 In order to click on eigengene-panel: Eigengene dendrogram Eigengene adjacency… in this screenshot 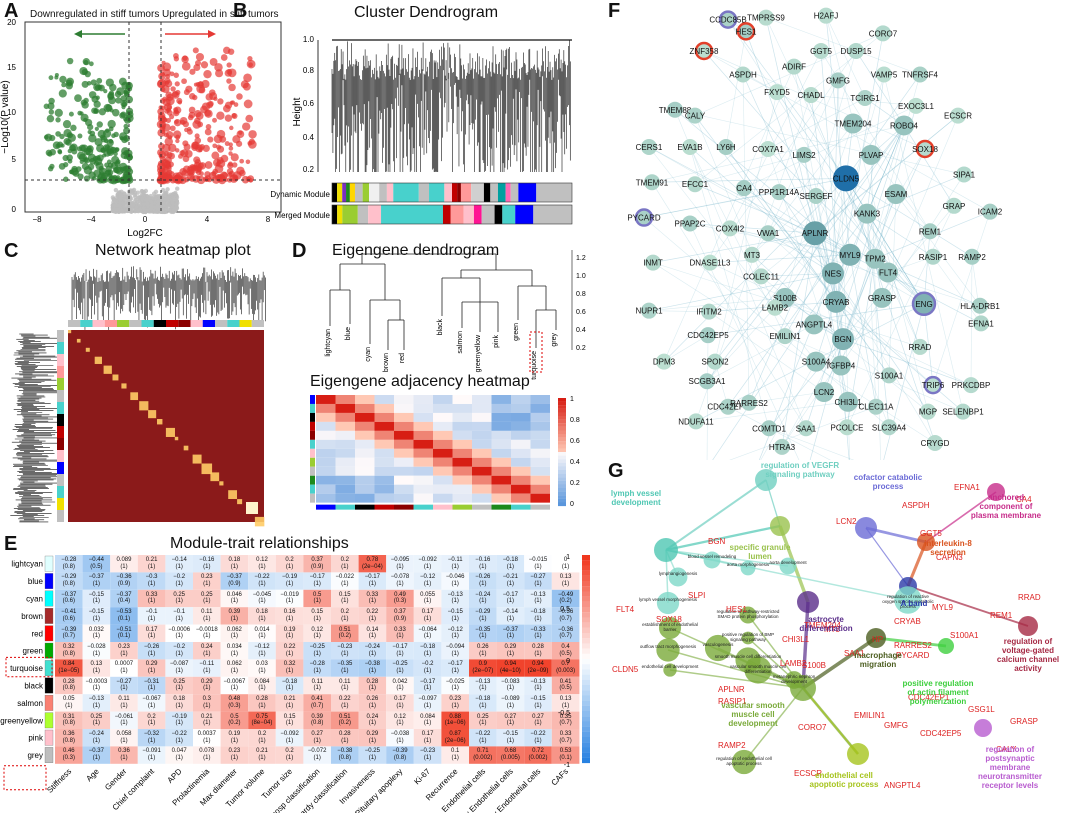, I will do `click(445, 385)`.